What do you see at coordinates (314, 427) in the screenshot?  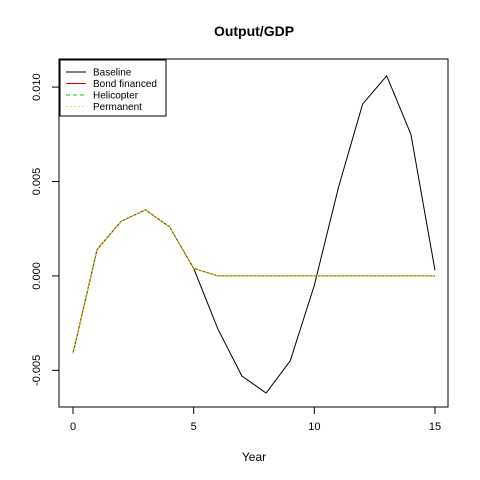 I see `x-tick-label: 10` at bounding box center [314, 427].